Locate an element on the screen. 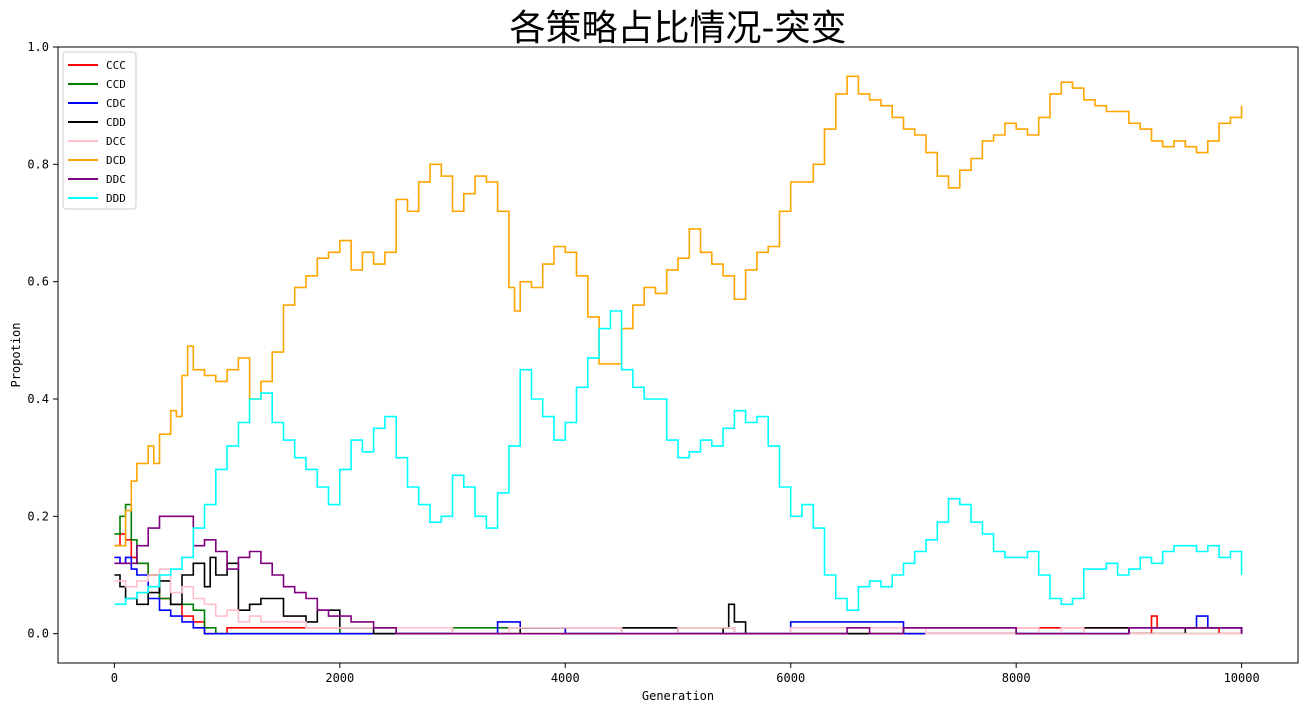  legend-label-dcd: DCD is located at coordinates (116, 160).